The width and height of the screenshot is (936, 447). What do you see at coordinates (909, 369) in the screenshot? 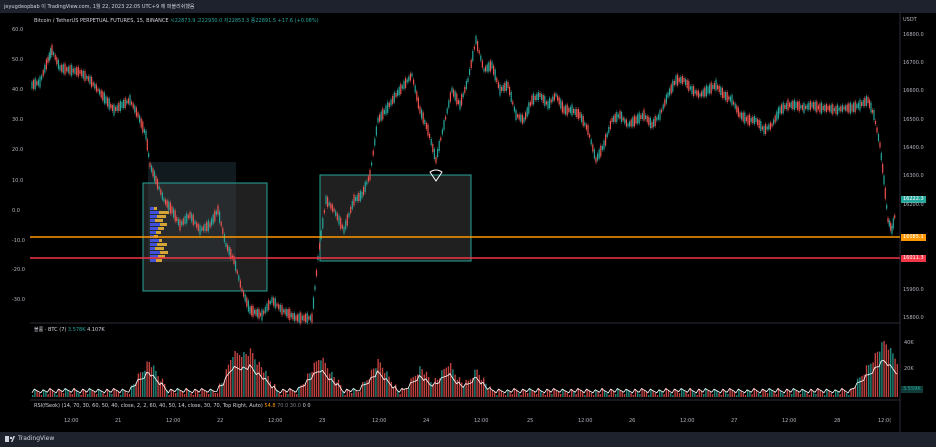
I see `volume-scale-2: 20K` at bounding box center [909, 369].